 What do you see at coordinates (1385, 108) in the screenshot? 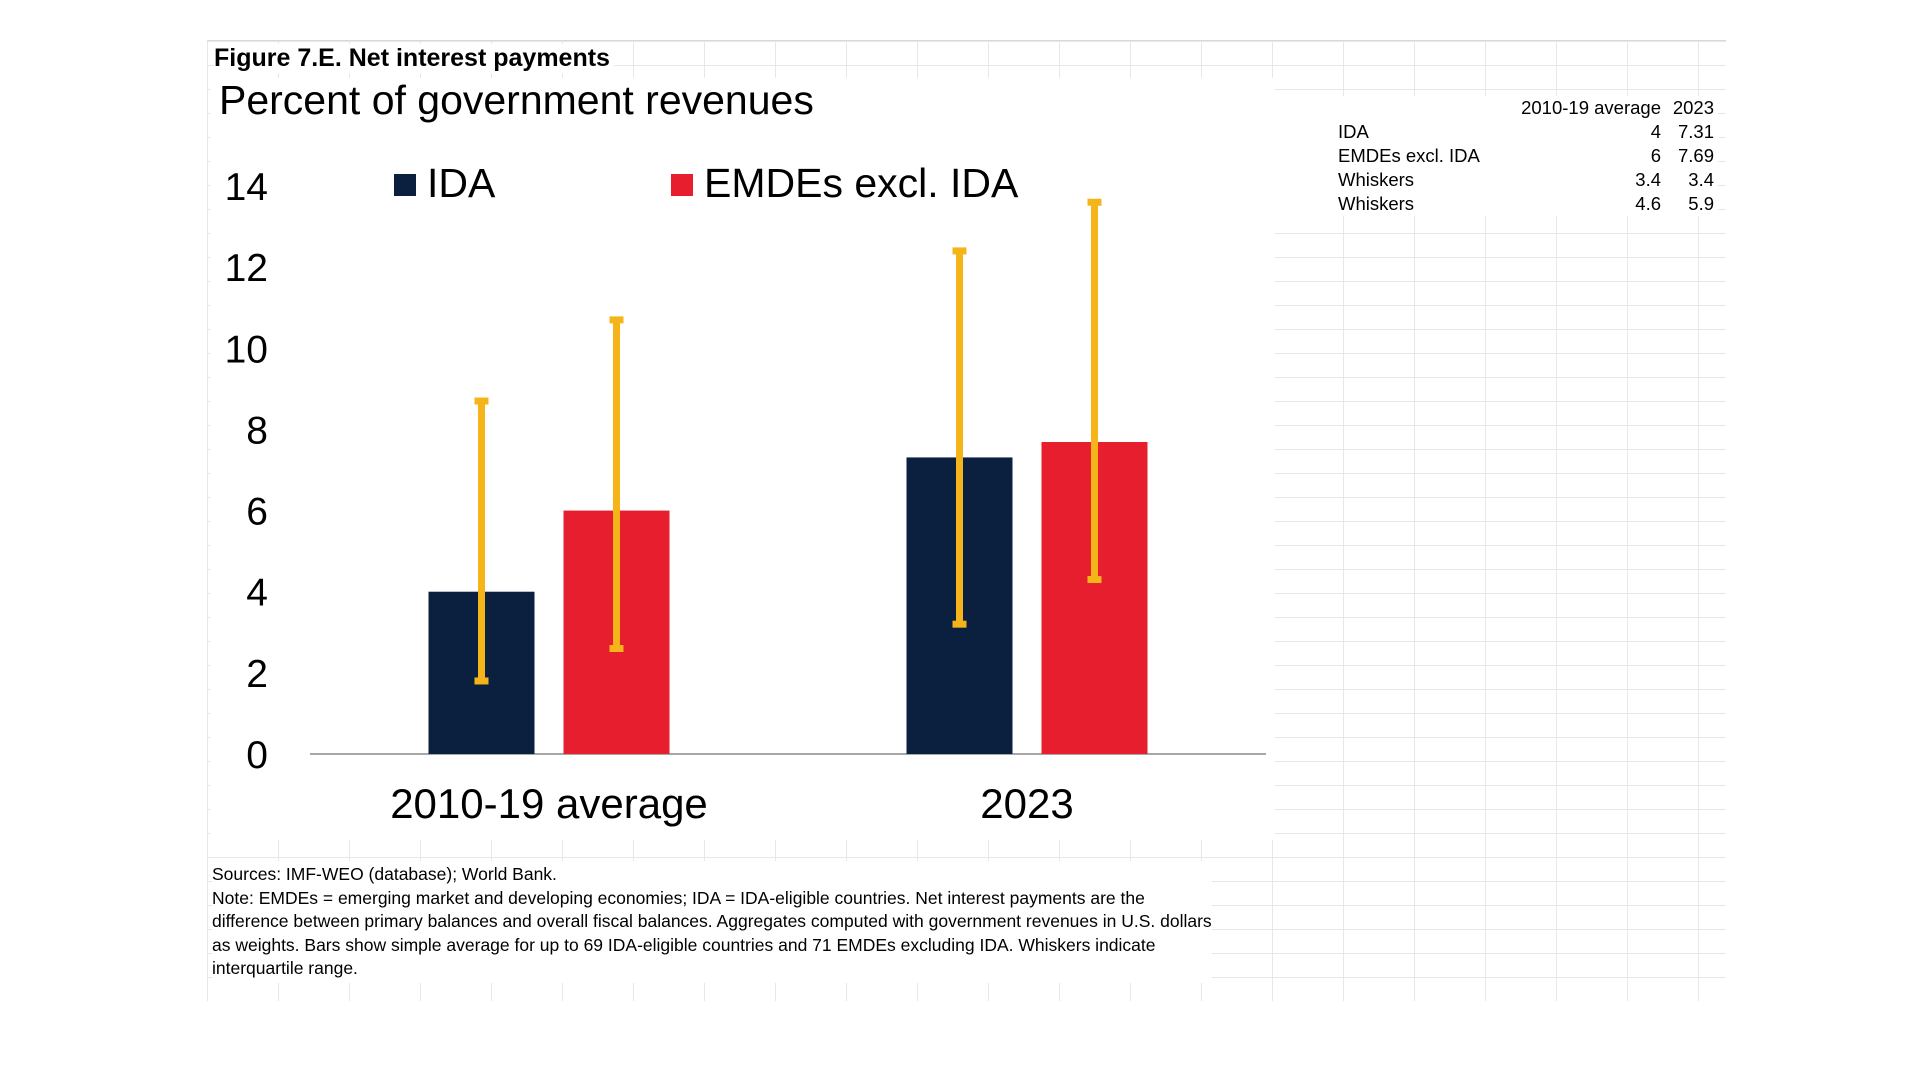
I see `table-header-cell` at bounding box center [1385, 108].